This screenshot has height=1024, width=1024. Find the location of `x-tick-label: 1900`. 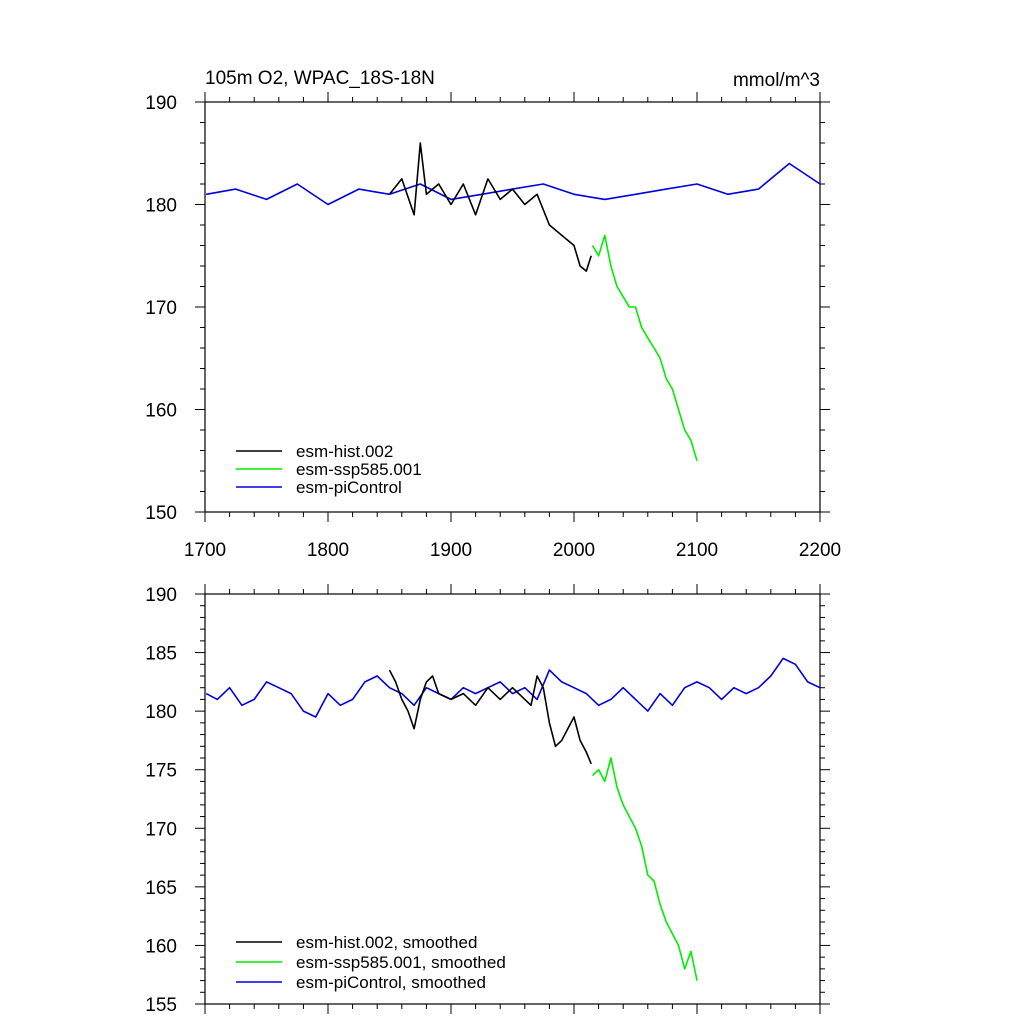

x-tick-label: 1900 is located at coordinates (451, 550).